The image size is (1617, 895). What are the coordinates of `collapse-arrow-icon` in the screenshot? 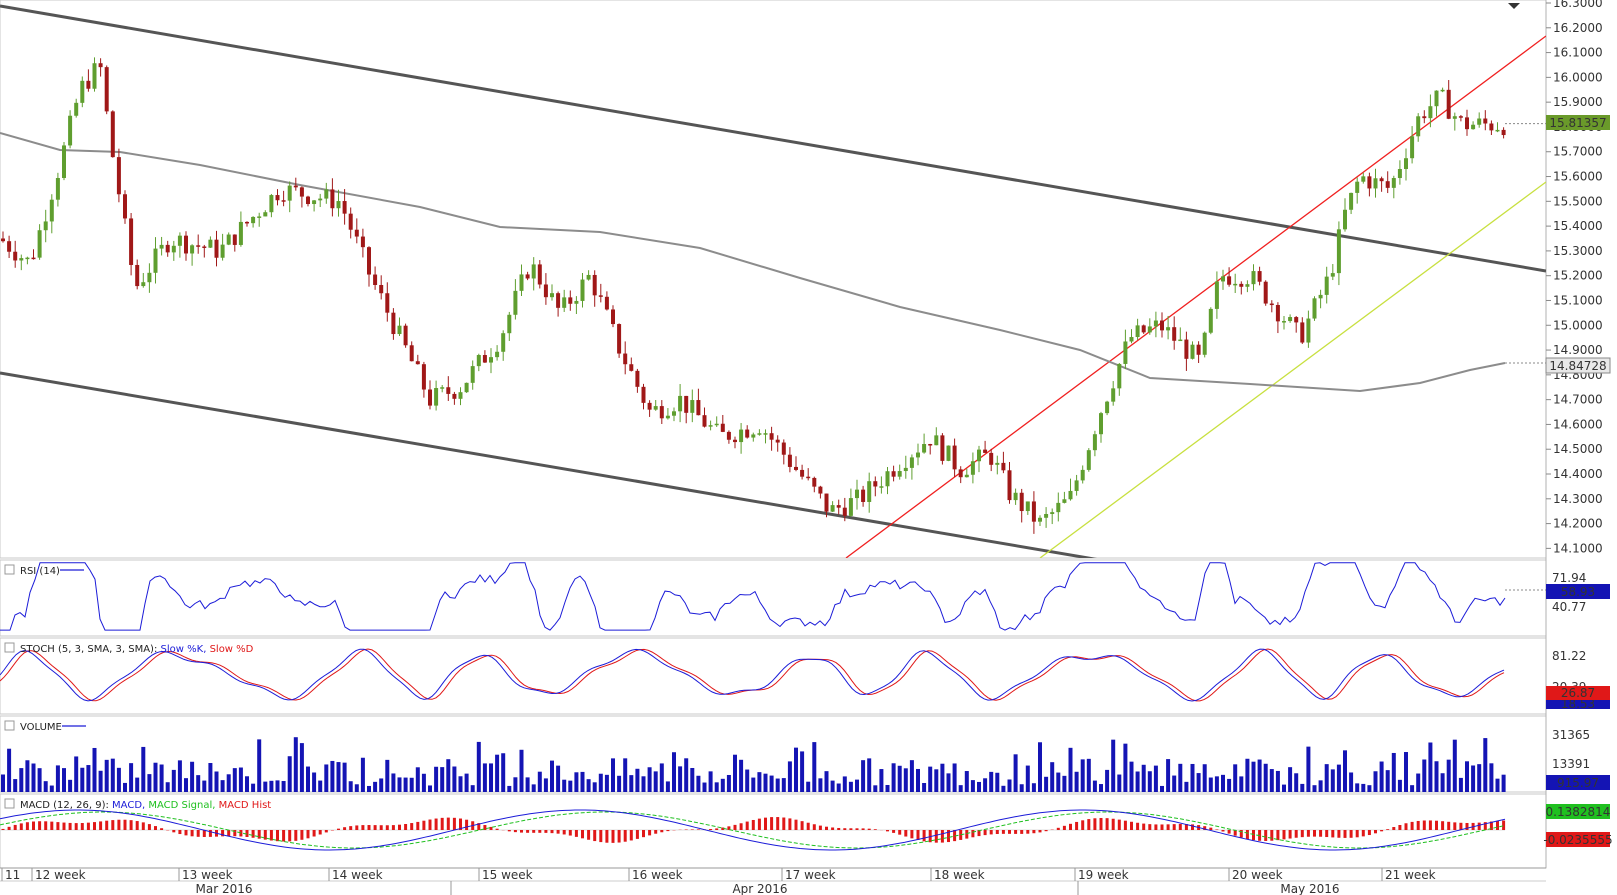 It's located at (1514, 6).